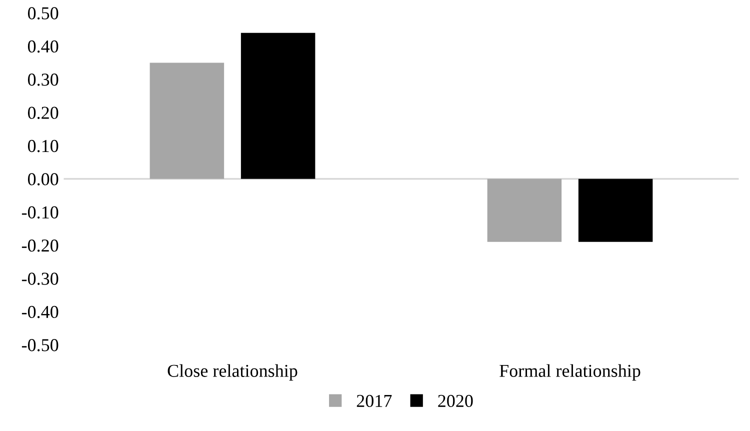  I want to click on y-tick-label: 0.20, so click(43, 113).